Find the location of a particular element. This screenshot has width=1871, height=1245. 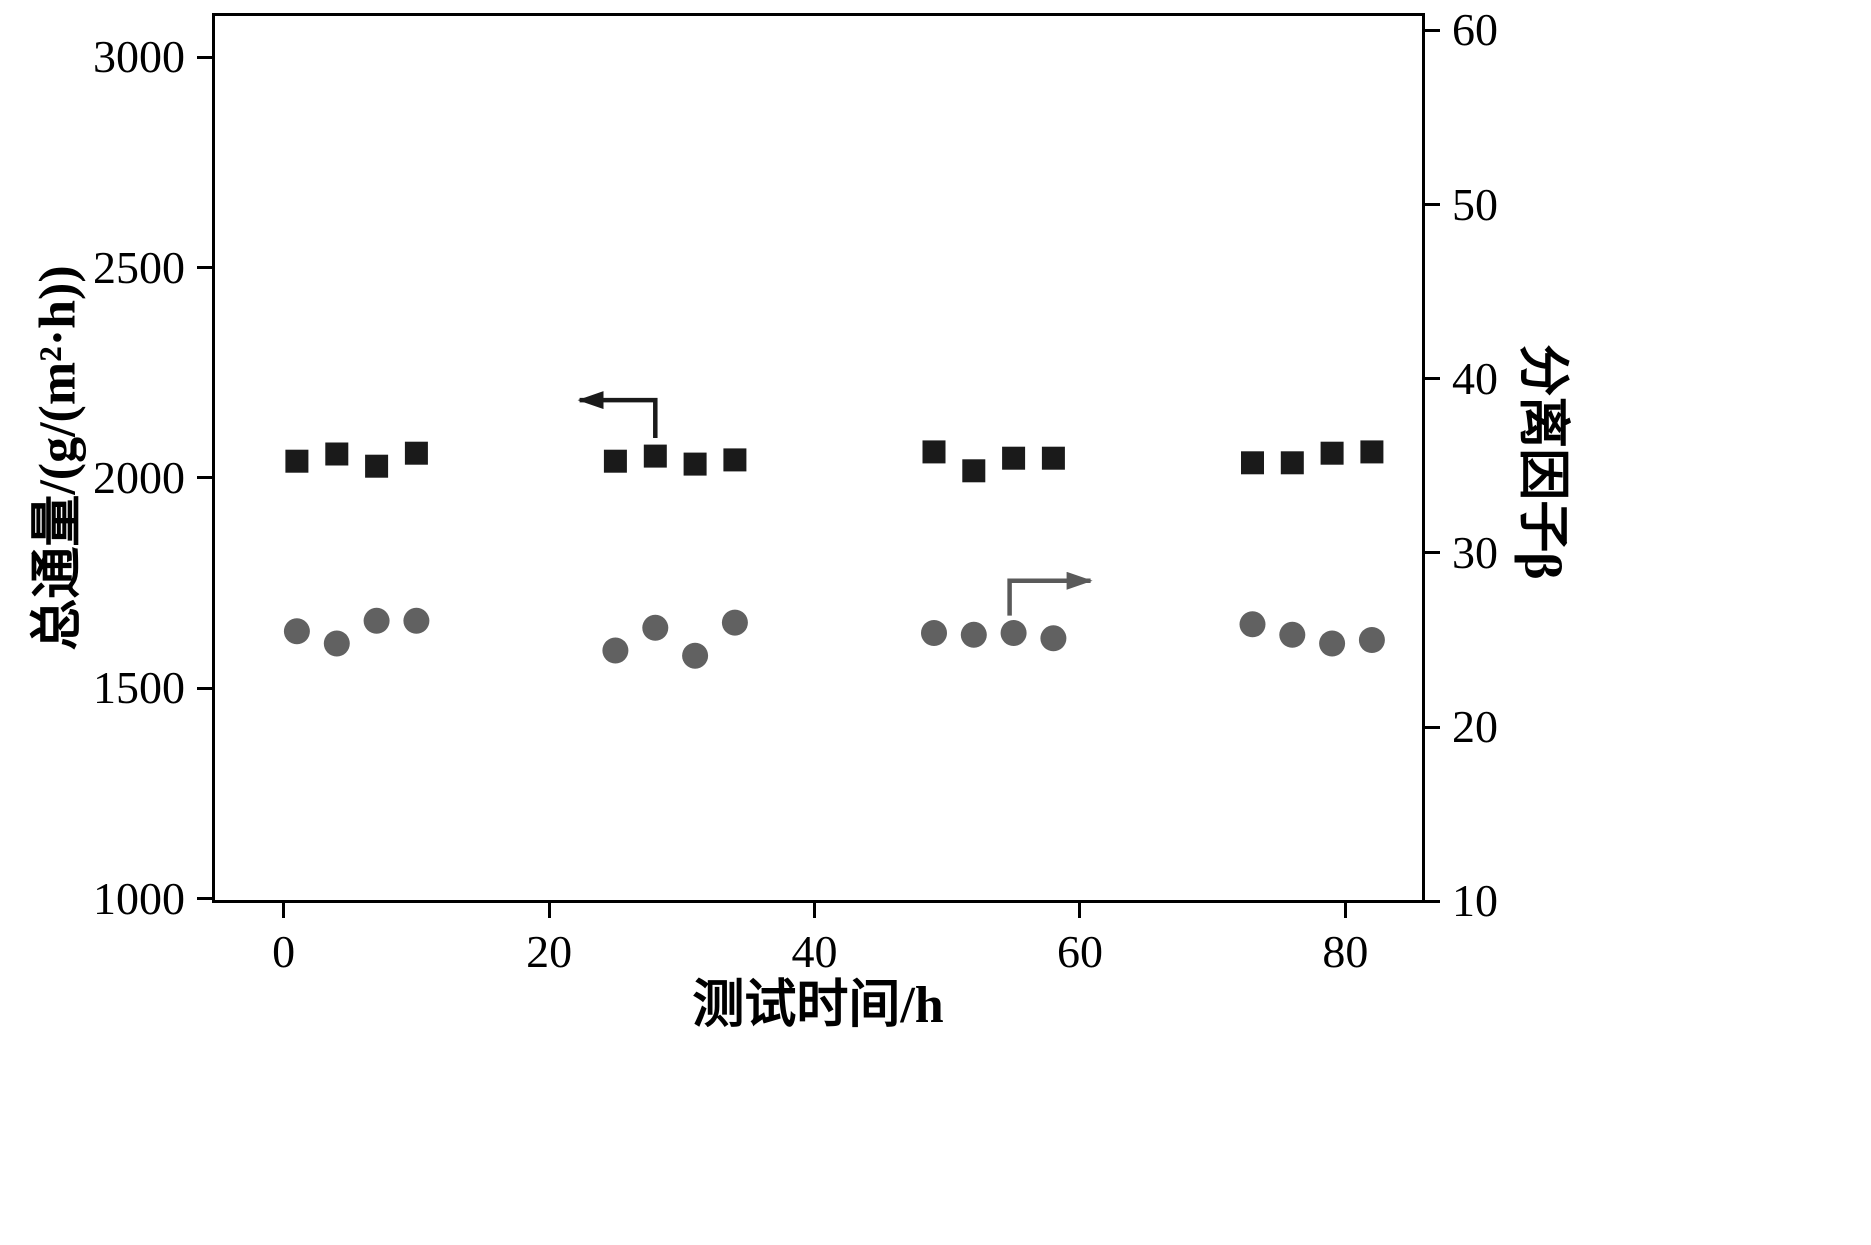

x-axis-tick-label: 20 is located at coordinates (549, 951).